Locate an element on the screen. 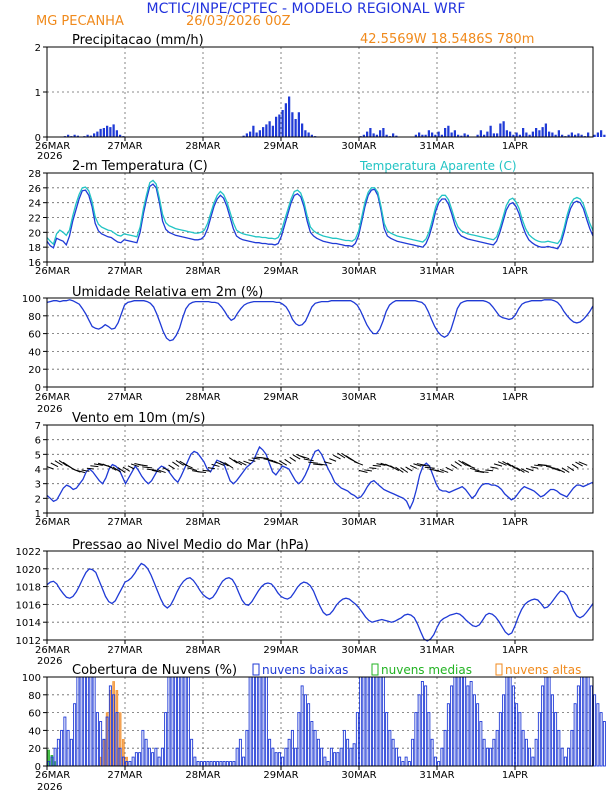 This screenshot has width=612, height=792. y-tick-label: 1016 is located at coordinates (28, 605).